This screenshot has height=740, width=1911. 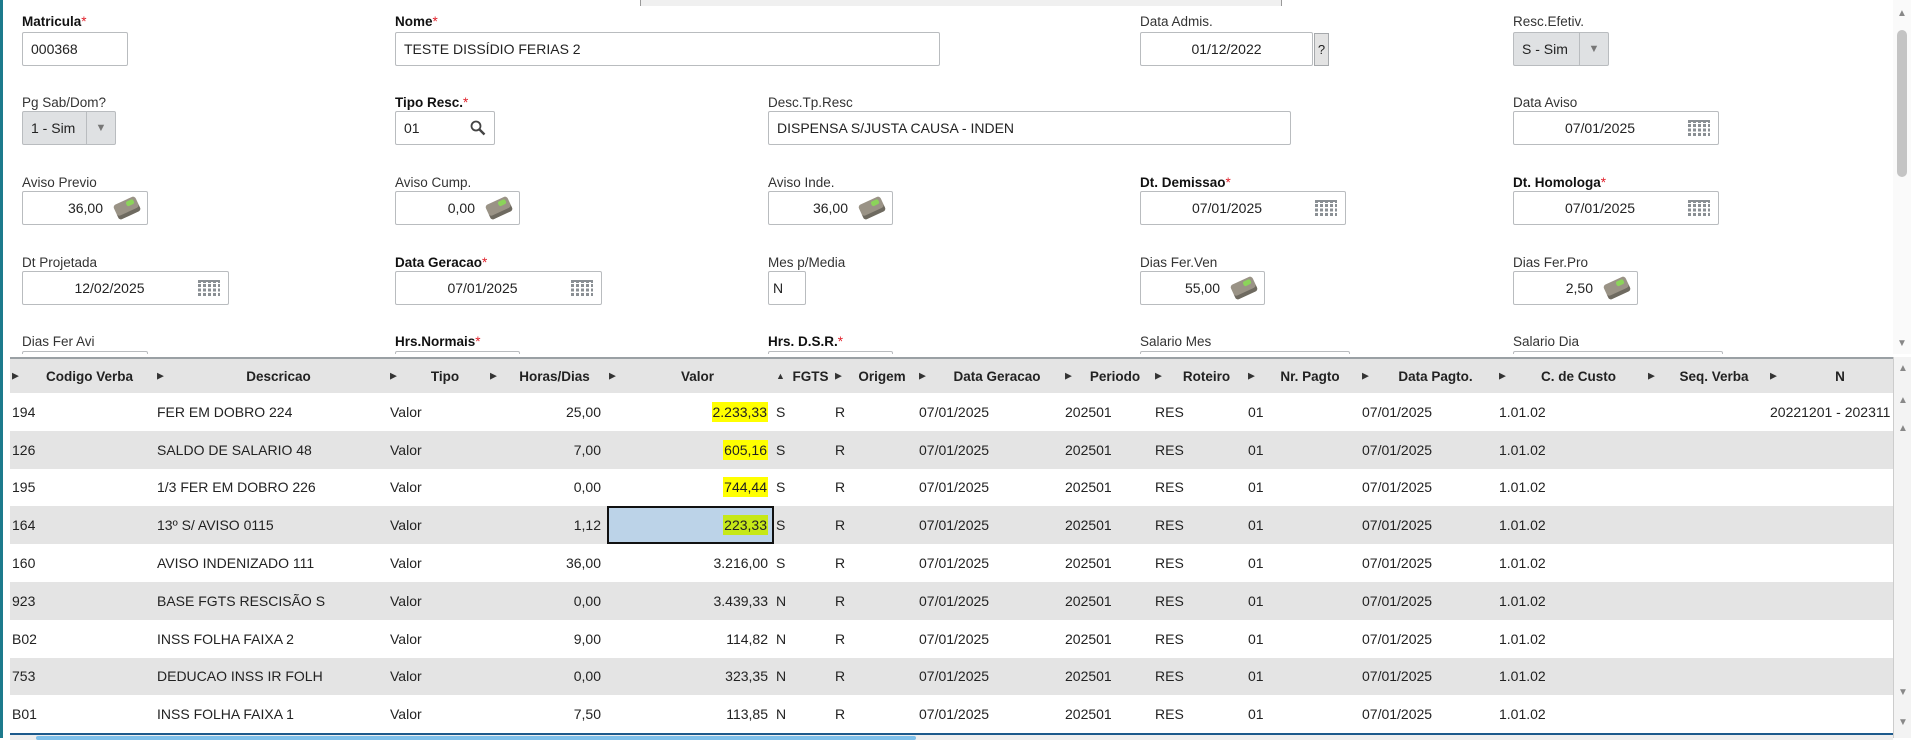 I want to click on cell-codigo-verba: 923, so click(x=82, y=601).